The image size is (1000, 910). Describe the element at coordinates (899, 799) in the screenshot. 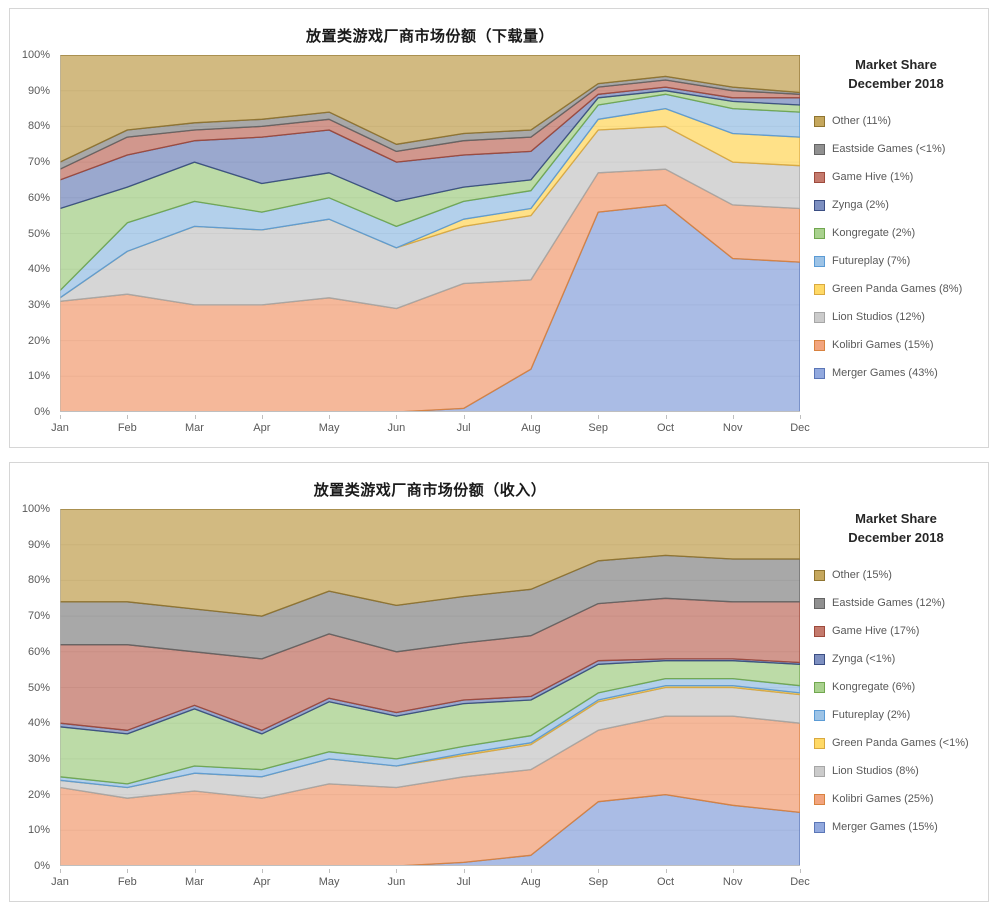

I see `legend-item-kolibri-games: Kolibri Games (25%)` at that location.